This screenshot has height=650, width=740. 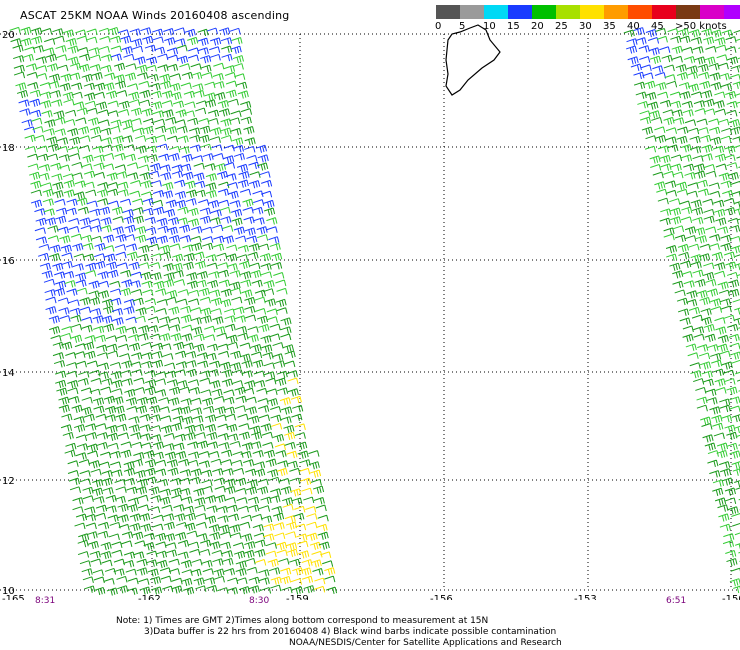 What do you see at coordinates (657, 26) in the screenshot?
I see `legend-label: 45` at bounding box center [657, 26].